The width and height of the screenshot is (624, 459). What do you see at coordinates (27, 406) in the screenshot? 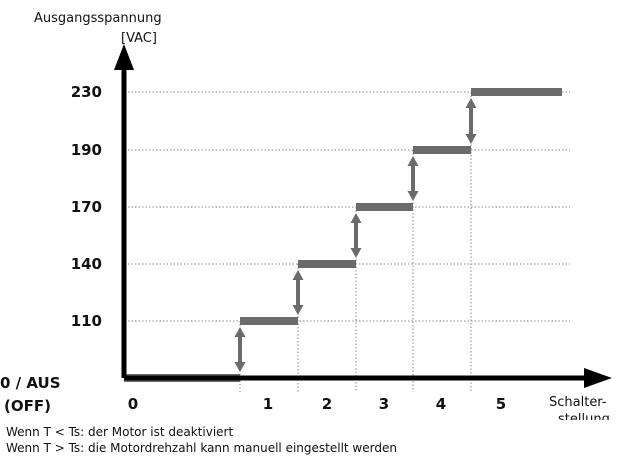
I see `zero-label-off: (OFF)` at bounding box center [27, 406].